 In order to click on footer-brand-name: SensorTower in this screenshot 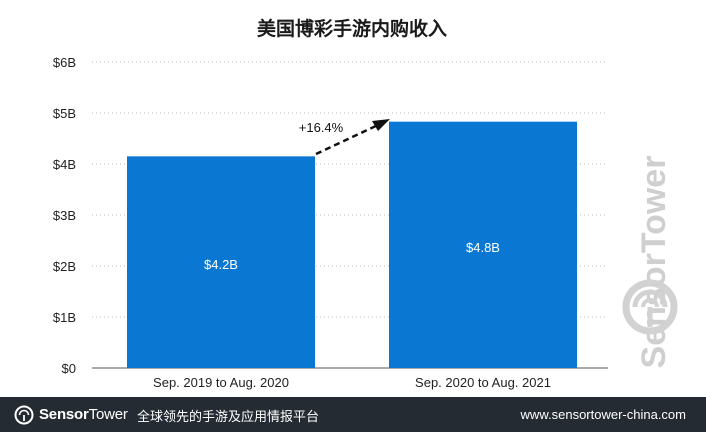, I will do `click(83, 414)`.